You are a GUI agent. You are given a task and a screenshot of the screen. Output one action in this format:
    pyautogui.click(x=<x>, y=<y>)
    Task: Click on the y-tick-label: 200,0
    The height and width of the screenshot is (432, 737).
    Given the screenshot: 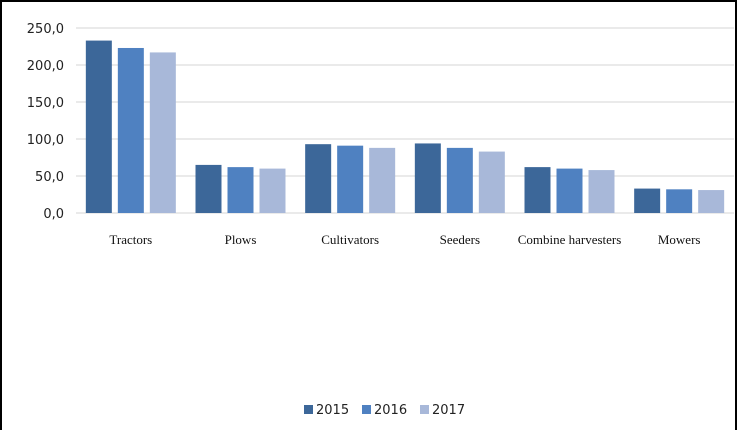 What is the action you would take?
    pyautogui.click(x=45, y=66)
    